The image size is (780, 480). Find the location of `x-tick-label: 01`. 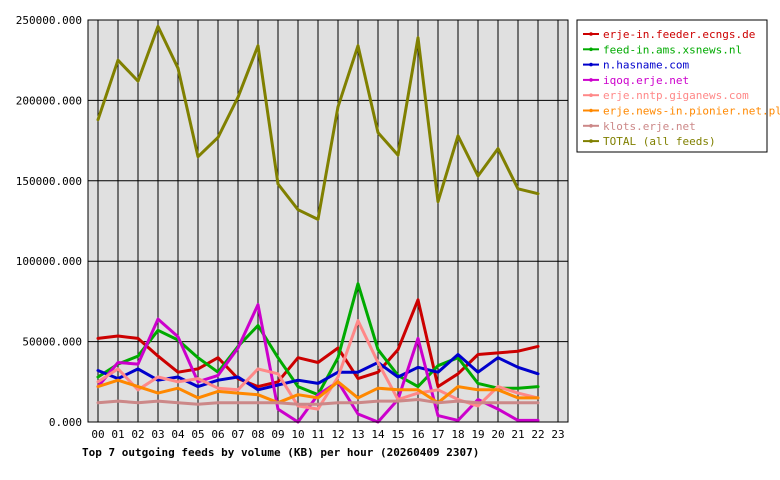

x-tick-label: 01 is located at coordinates (117, 434).